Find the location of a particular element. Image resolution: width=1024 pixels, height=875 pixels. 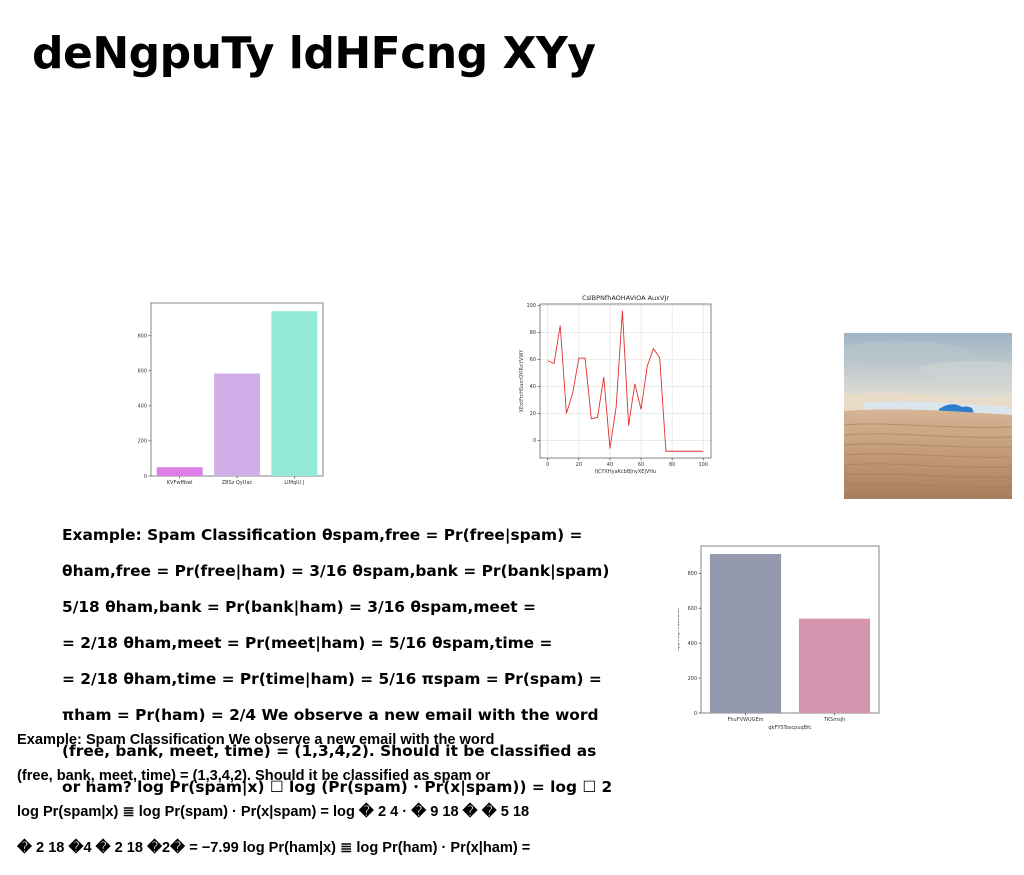

y-axis-label: XExtFrcHSuxrOYlRxYVWY is located at coordinates (522, 381).